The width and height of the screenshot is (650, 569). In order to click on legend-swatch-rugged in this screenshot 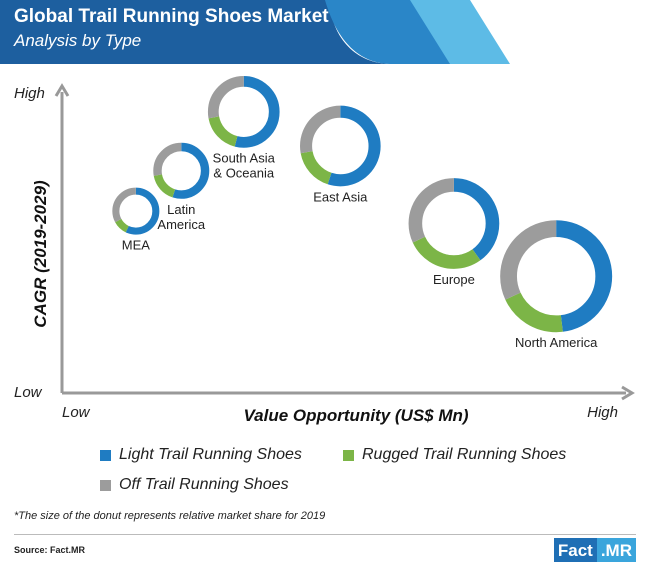, I will do `click(348, 455)`.